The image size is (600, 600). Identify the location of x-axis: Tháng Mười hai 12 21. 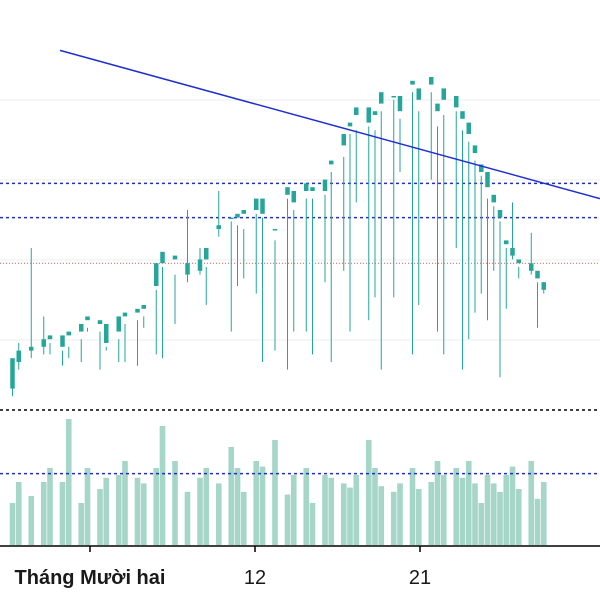
(300, 567).